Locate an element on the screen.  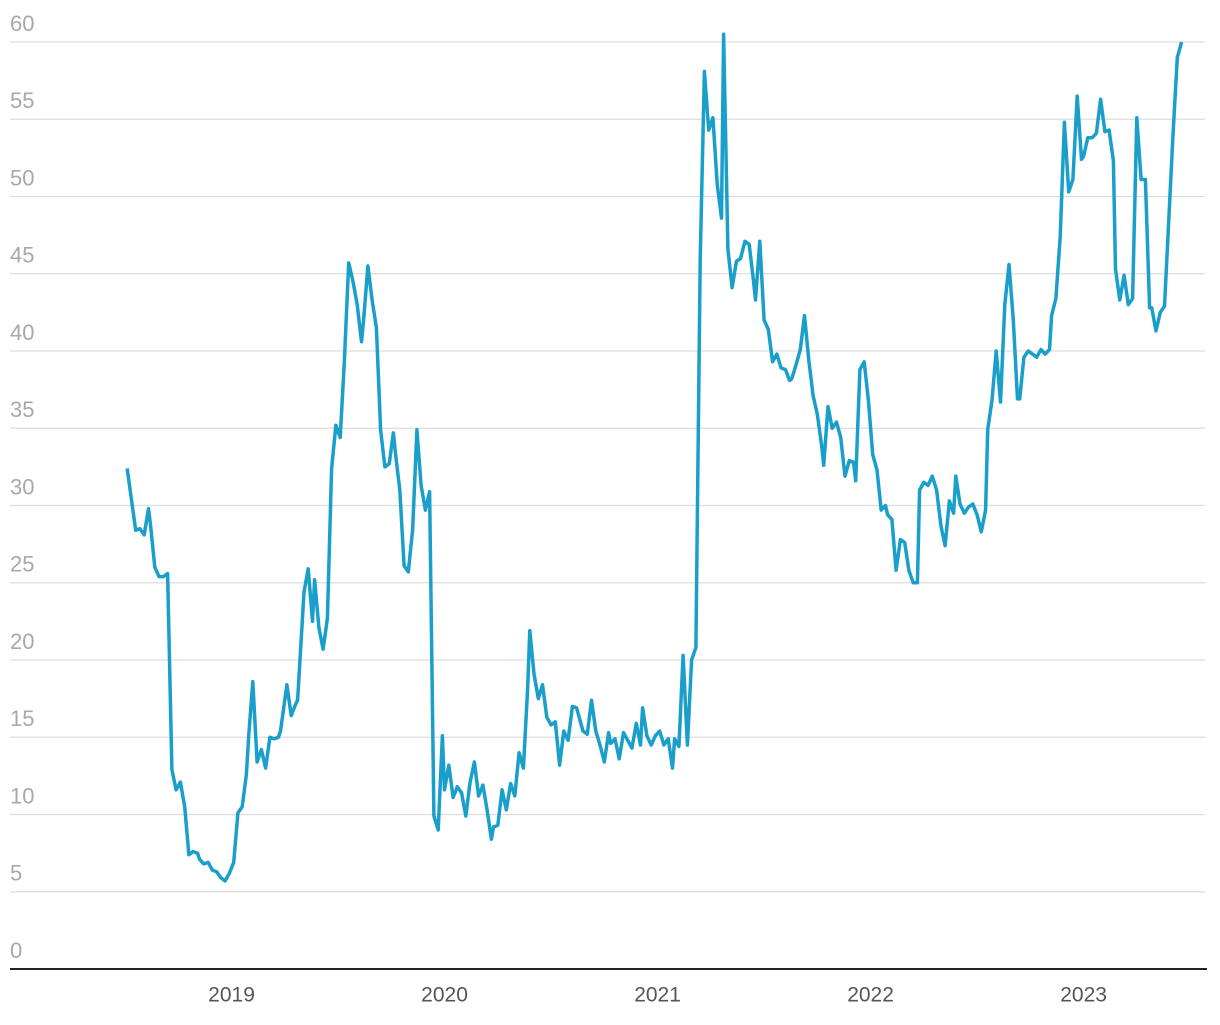
y-tick-label: 35 is located at coordinates (22, 409).